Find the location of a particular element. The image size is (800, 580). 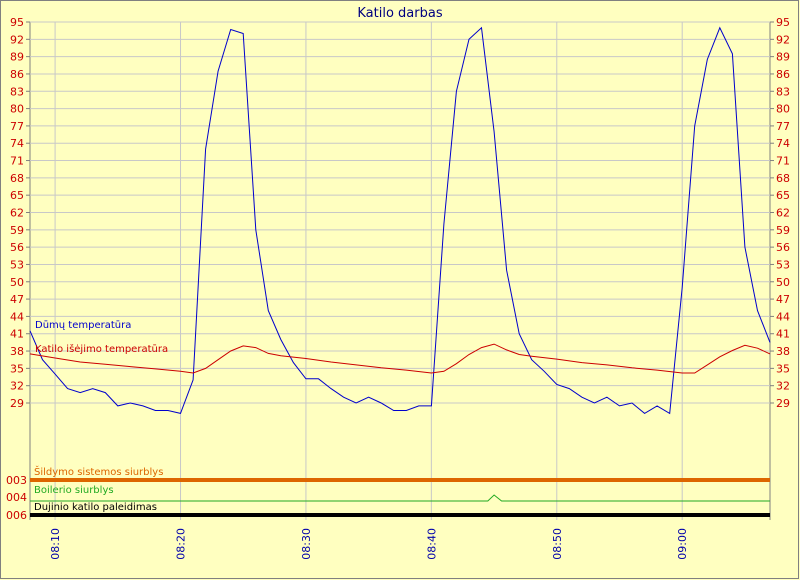

x-tick-label: 09:00 is located at coordinates (682, 544).